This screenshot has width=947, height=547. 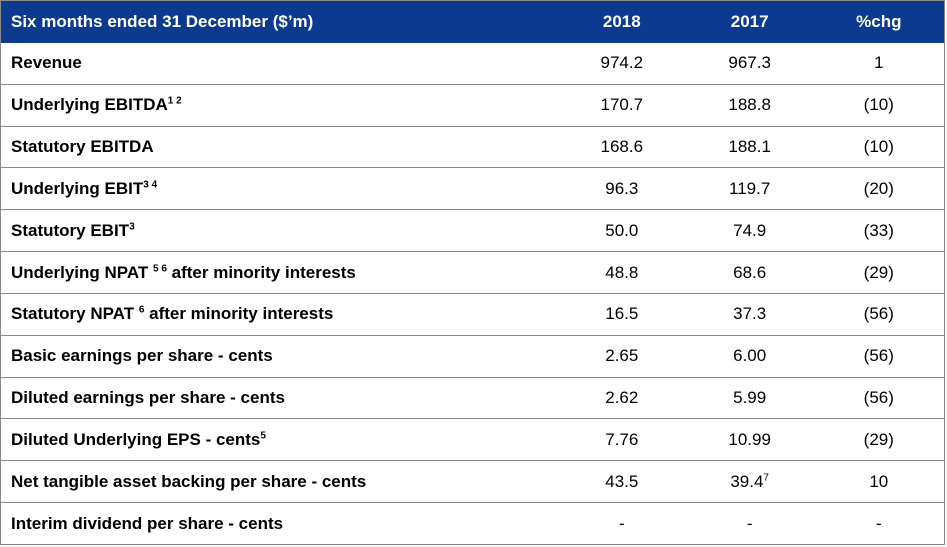 What do you see at coordinates (46, 63) in the screenshot?
I see `row-label-text: Revenue` at bounding box center [46, 63].